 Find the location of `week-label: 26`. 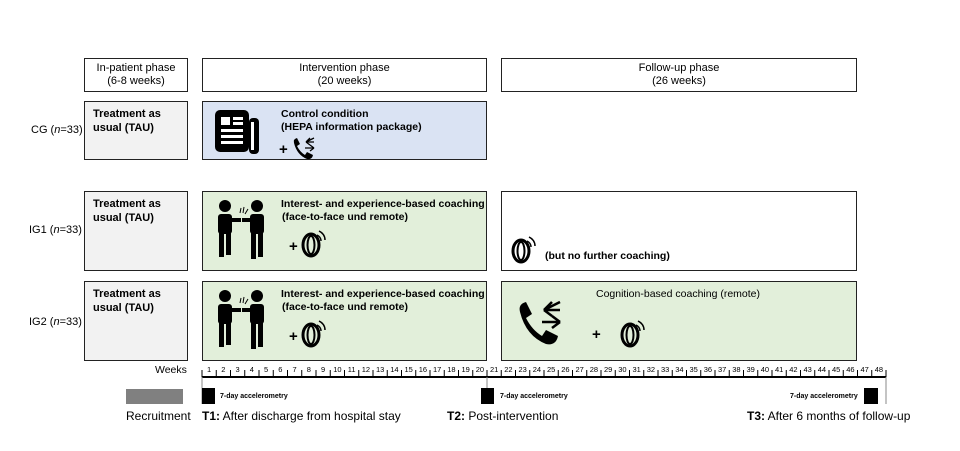

week-label: 26 is located at coordinates (565, 369).